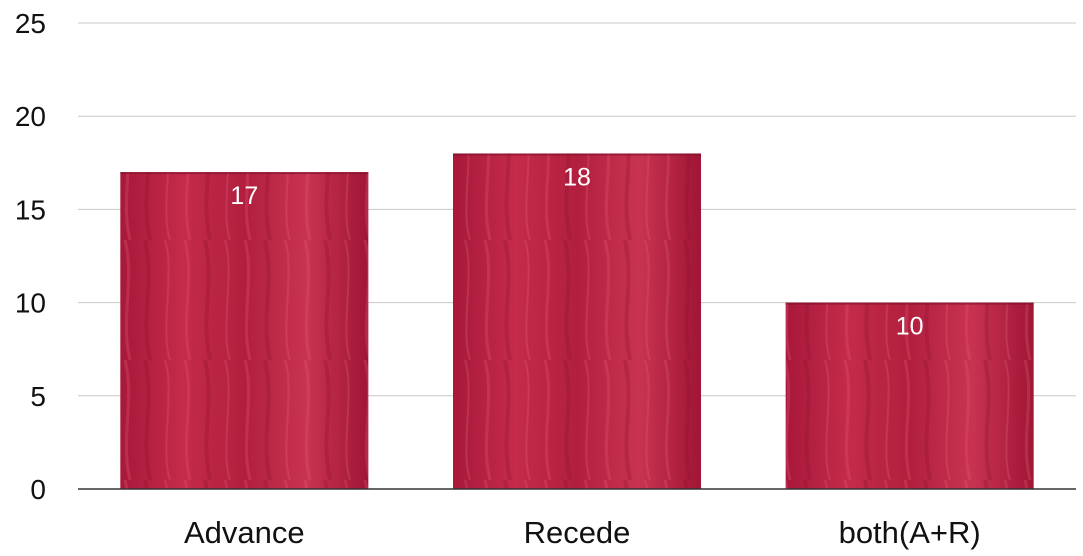 This screenshot has width=1083, height=556. I want to click on y-tick-label: 5, so click(38, 396).